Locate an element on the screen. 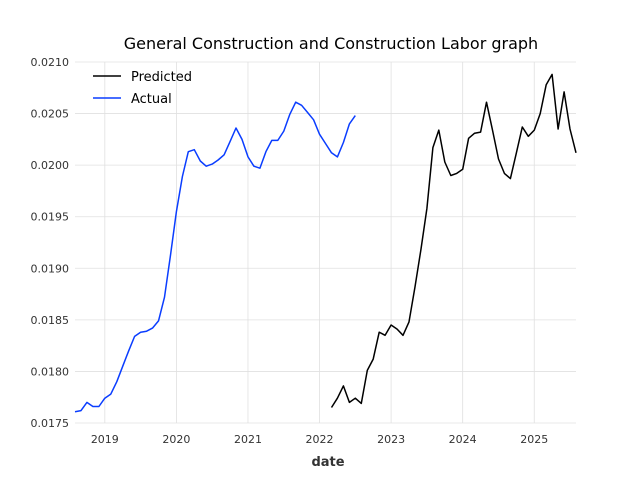  x-tick-label: 2024 is located at coordinates (463, 439).